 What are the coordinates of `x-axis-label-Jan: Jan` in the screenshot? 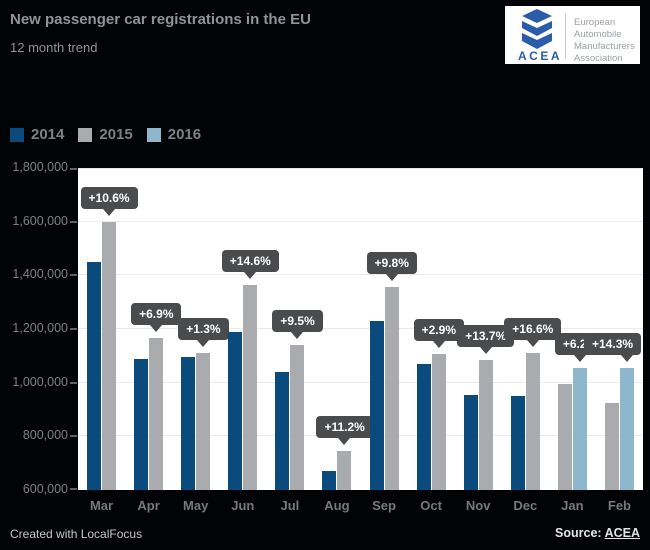 It's located at (572, 505).